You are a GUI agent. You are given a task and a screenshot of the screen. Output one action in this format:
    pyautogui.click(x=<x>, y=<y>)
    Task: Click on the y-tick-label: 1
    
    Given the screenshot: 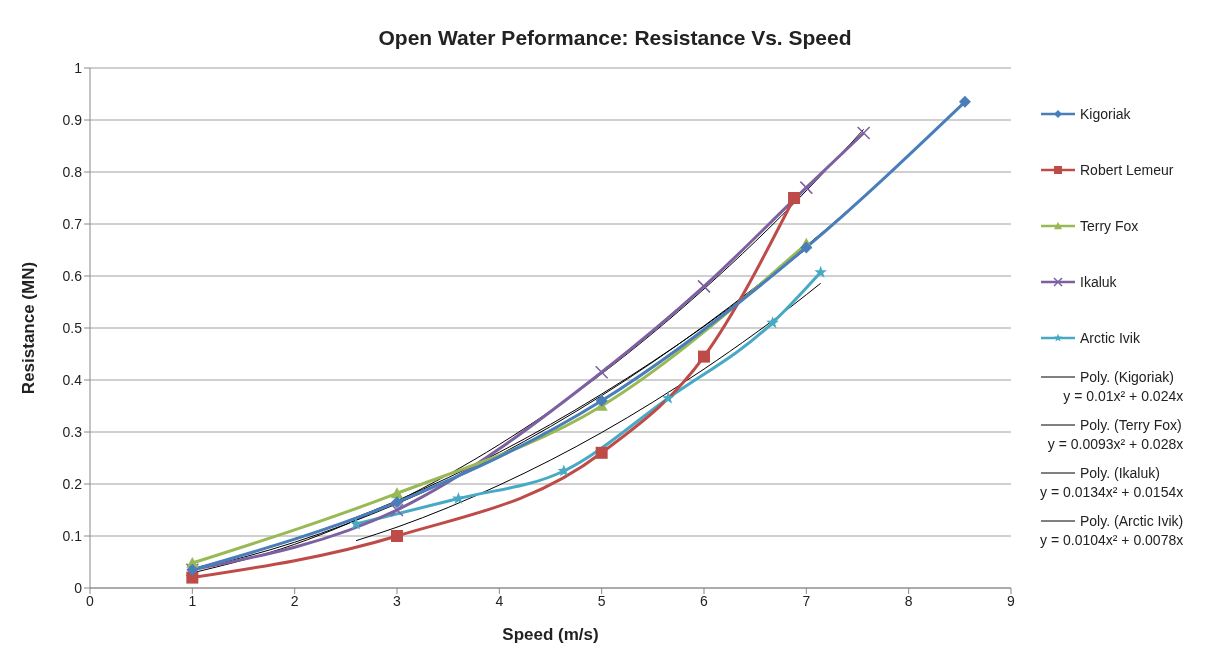 What is the action you would take?
    pyautogui.click(x=78, y=67)
    